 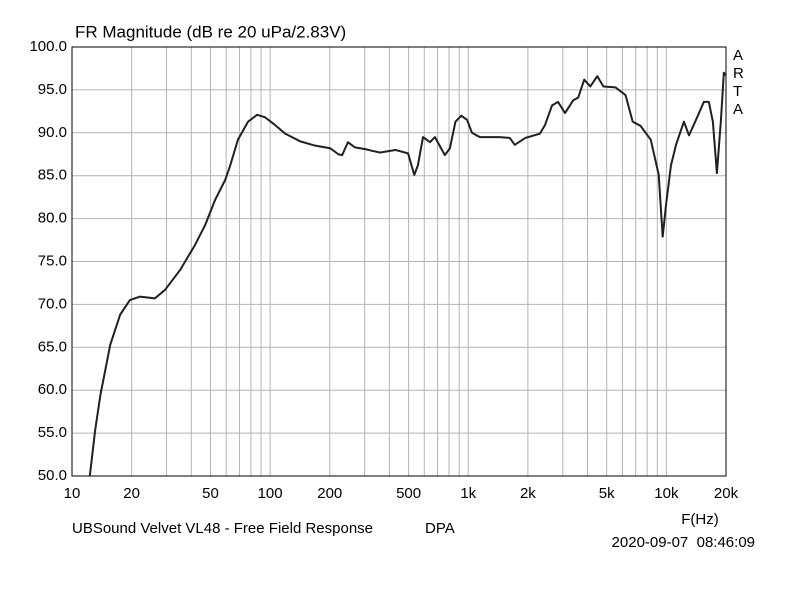 What do you see at coordinates (52, 389) in the screenshot?
I see `y-tick-label: 60.0` at bounding box center [52, 389].